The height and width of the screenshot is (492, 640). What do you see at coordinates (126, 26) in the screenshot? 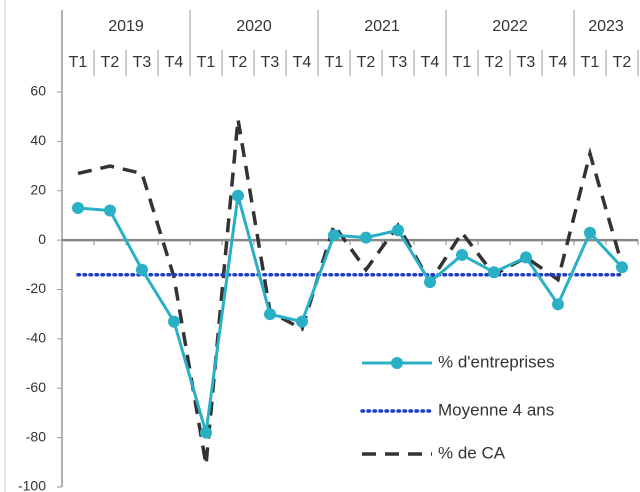
I see `year-label: 2019` at bounding box center [126, 26].